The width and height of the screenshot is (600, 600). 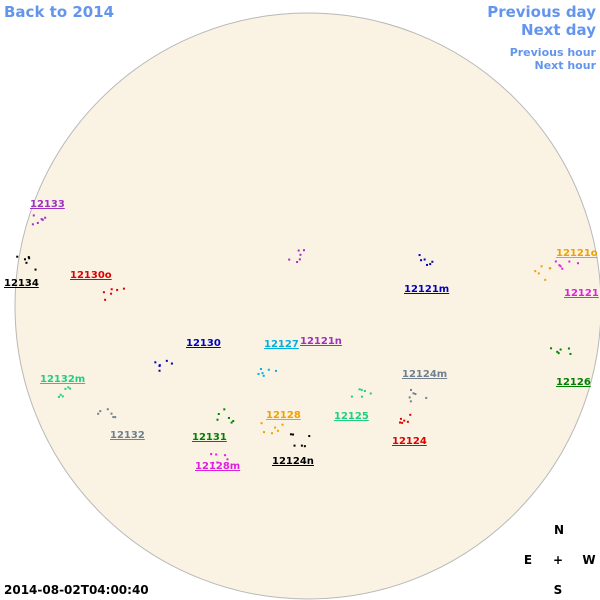 What do you see at coordinates (528, 560) in the screenshot?
I see `compass-east: E` at bounding box center [528, 560].